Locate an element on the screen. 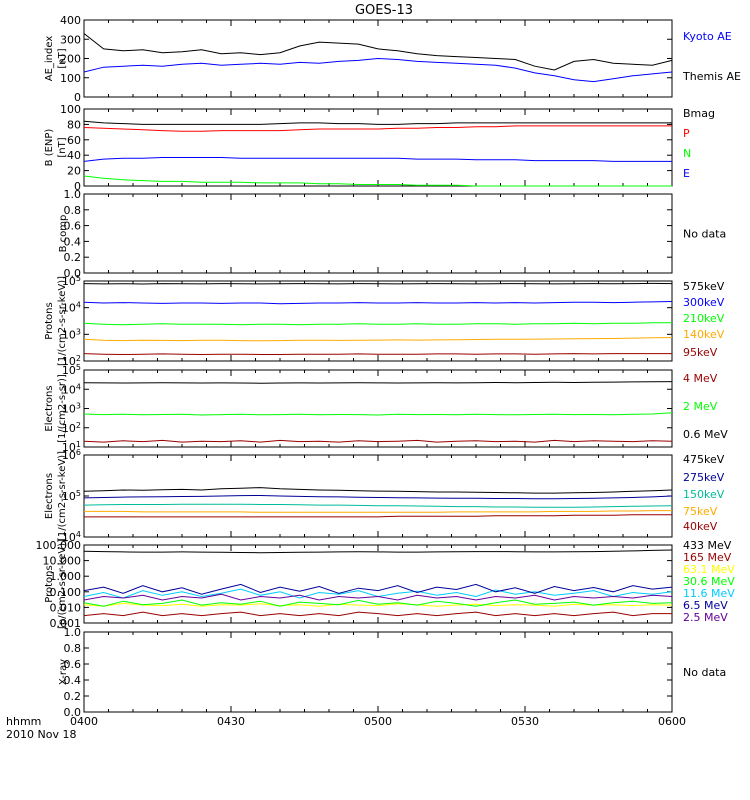  legend-entry: 0.6 MeV is located at coordinates (705, 434).